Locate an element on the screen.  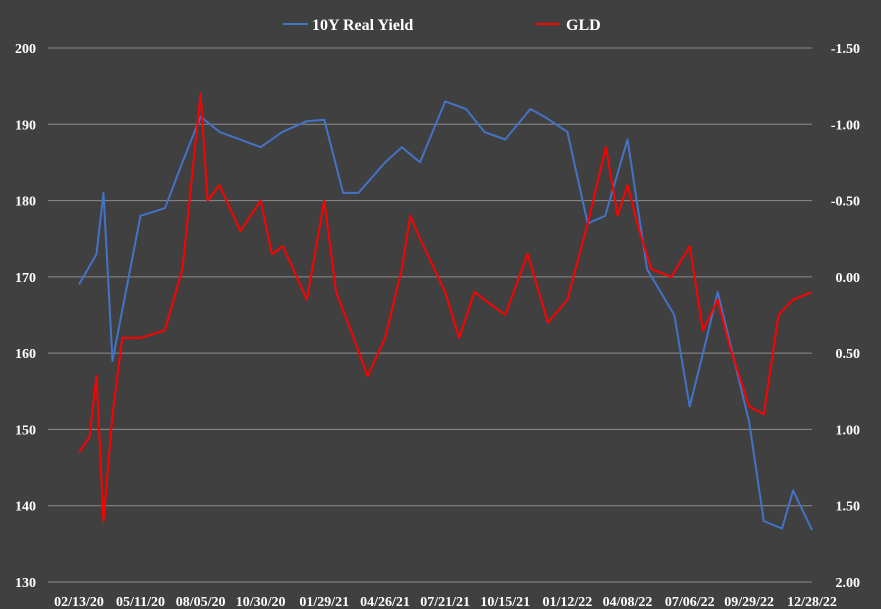
x-tick-label: 09/29/22 is located at coordinates (749, 602).